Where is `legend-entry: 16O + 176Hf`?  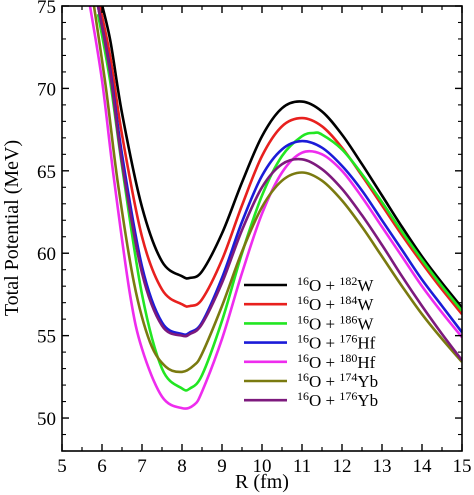
legend-entry: 16O + 176Hf is located at coordinates (336, 342).